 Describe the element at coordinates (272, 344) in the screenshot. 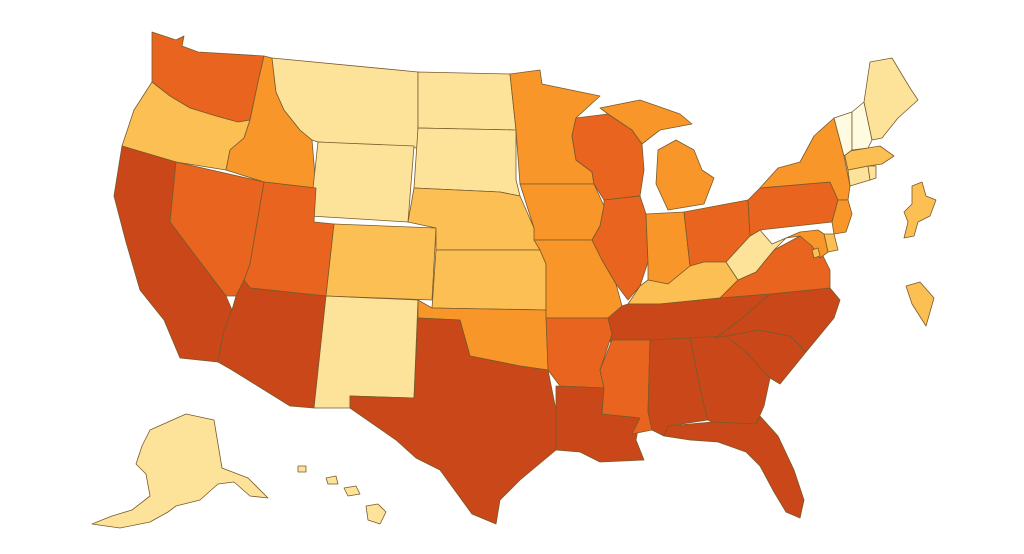

I see `state-AZ` at that location.